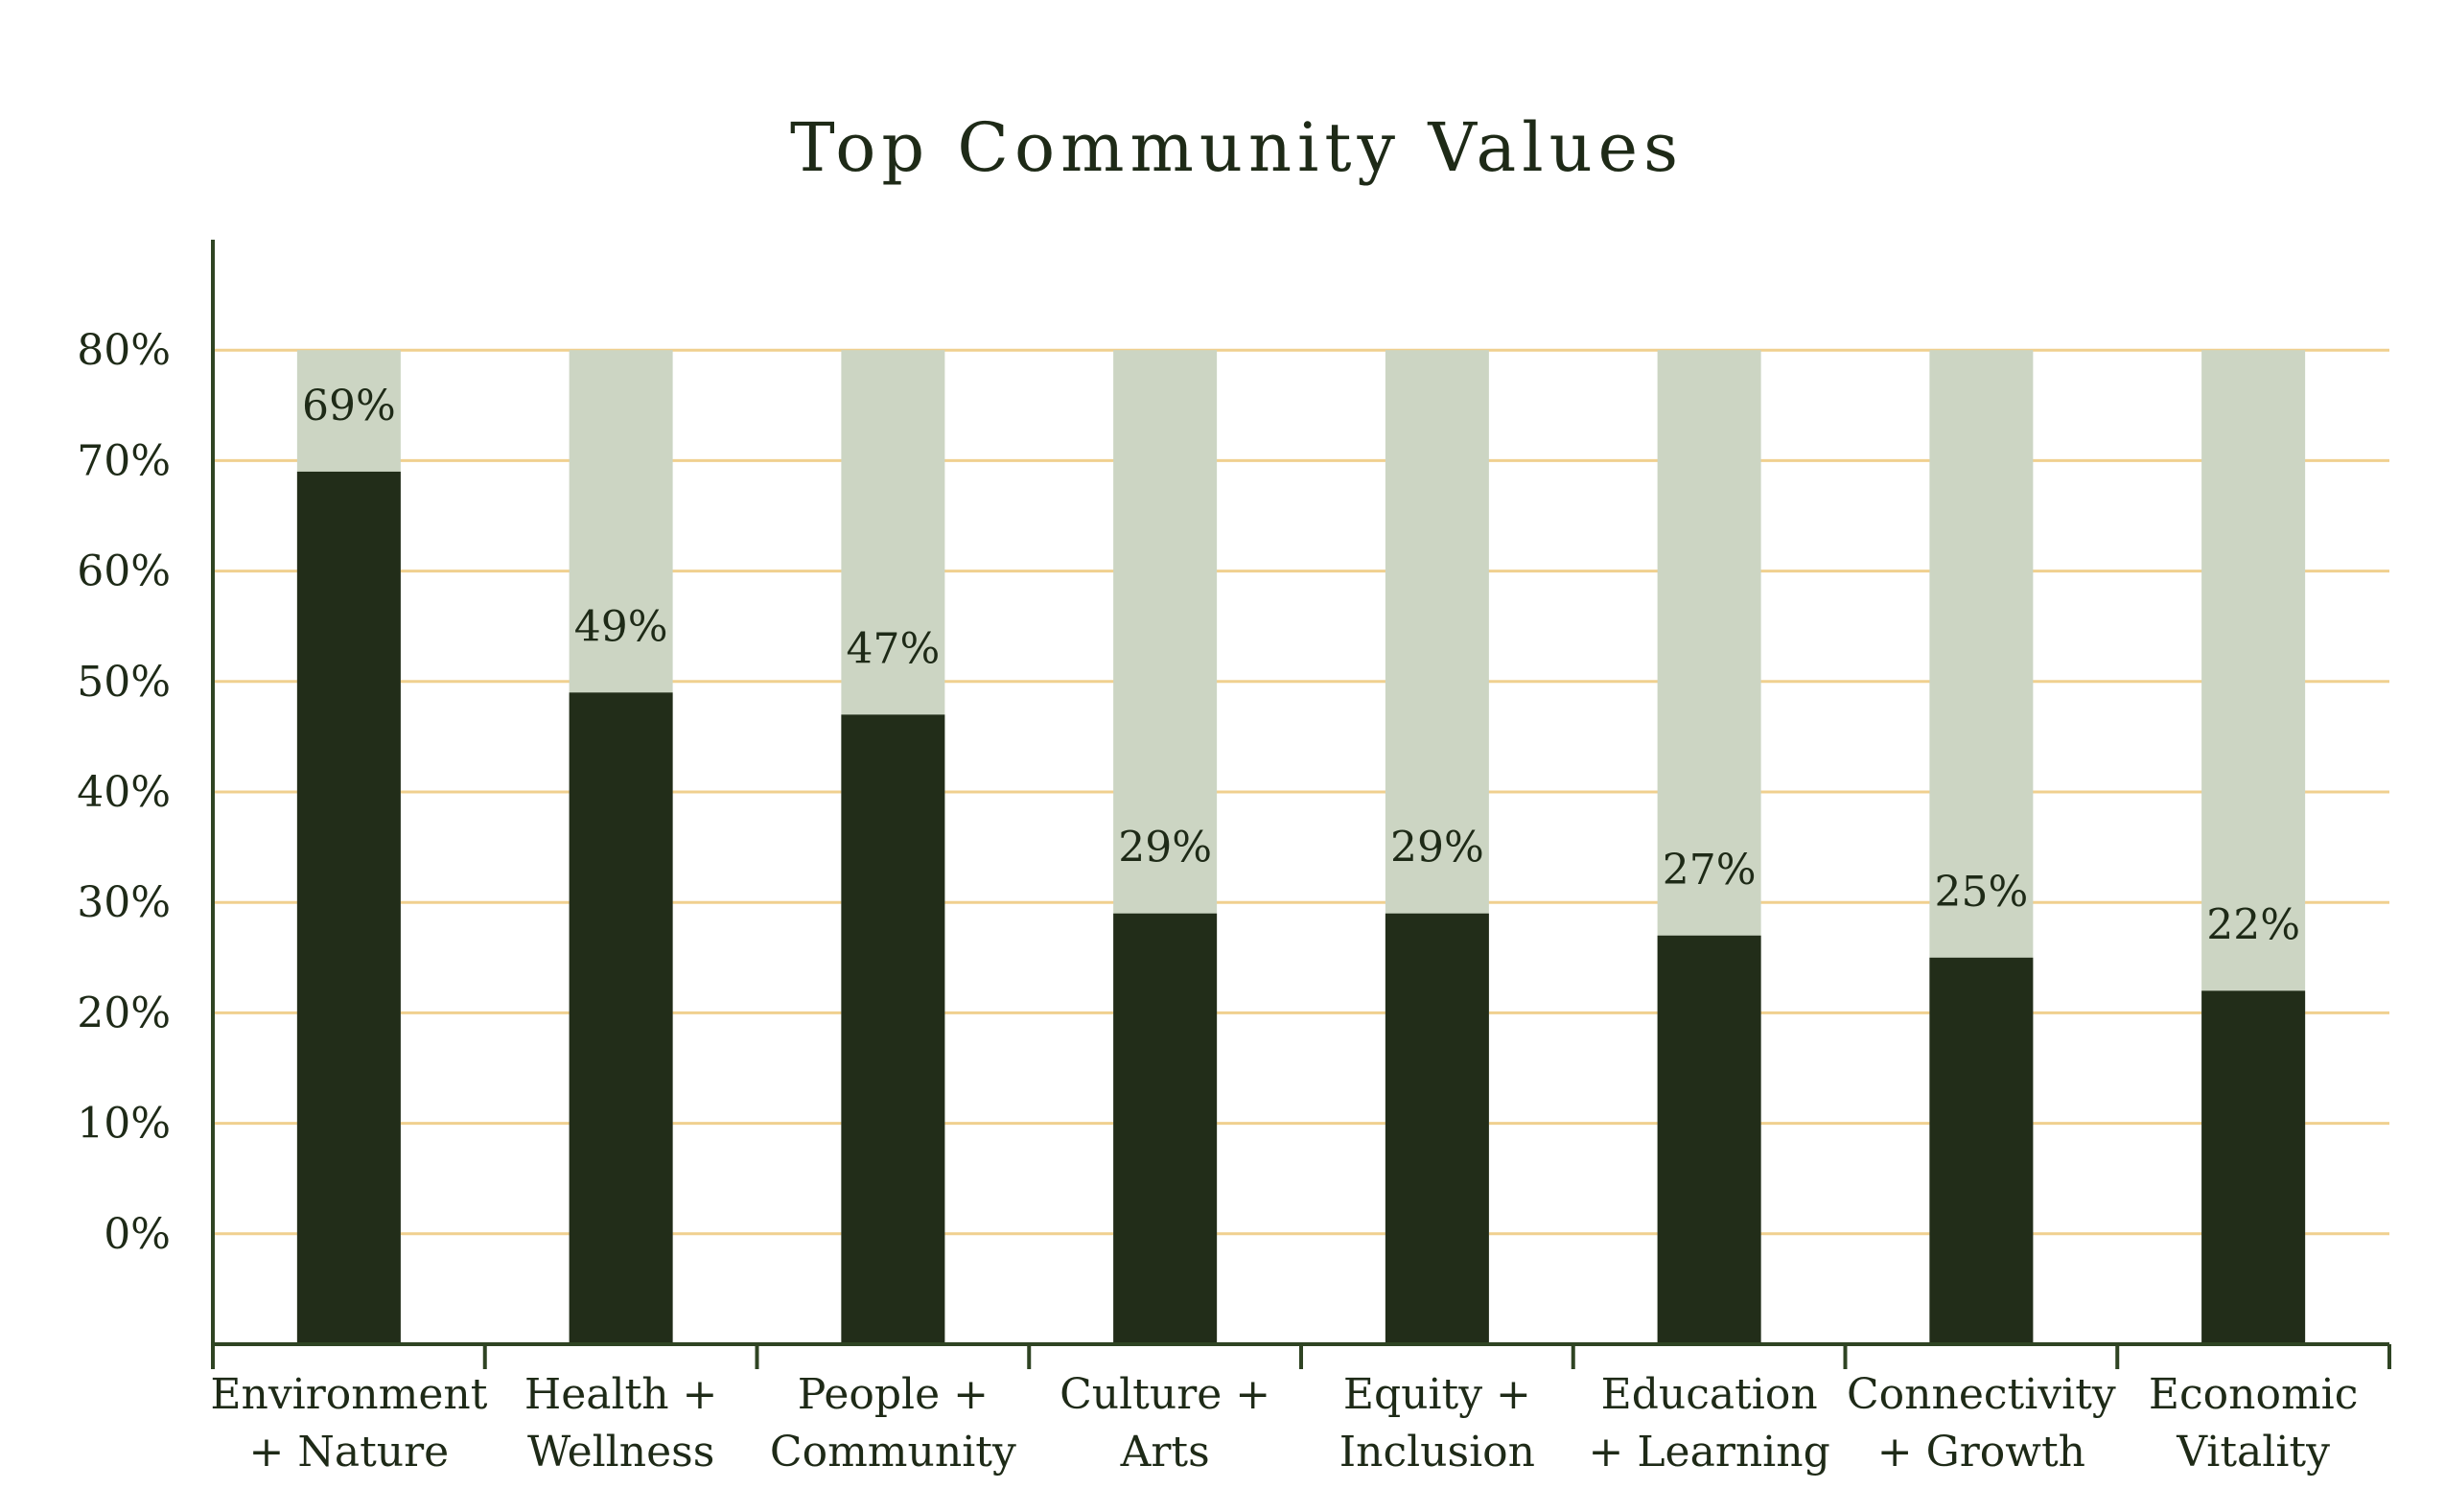  Describe the element at coordinates (124, 350) in the screenshot. I see `y-tick-label: 80%` at that location.